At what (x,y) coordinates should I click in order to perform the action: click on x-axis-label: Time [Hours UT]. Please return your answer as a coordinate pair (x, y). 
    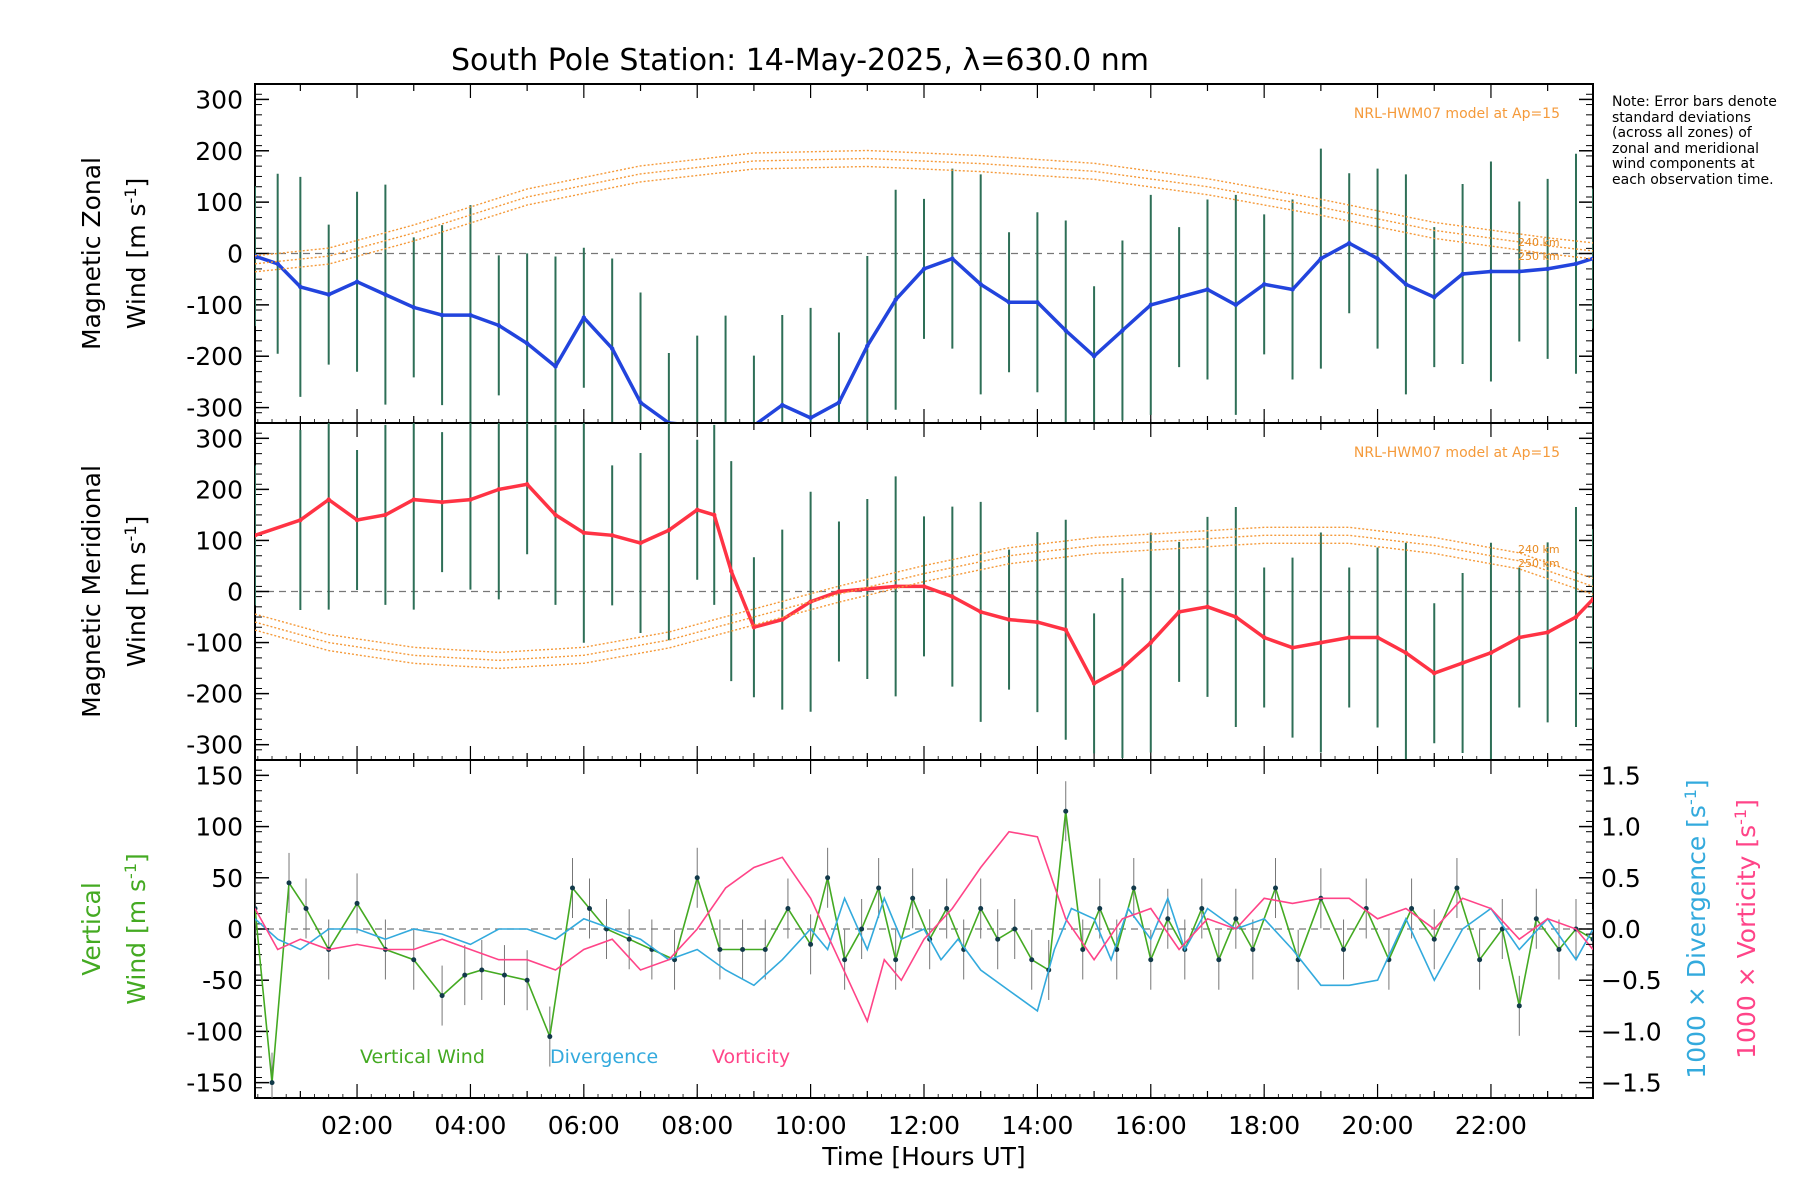
    Looking at the image, I should click on (923, 1156).